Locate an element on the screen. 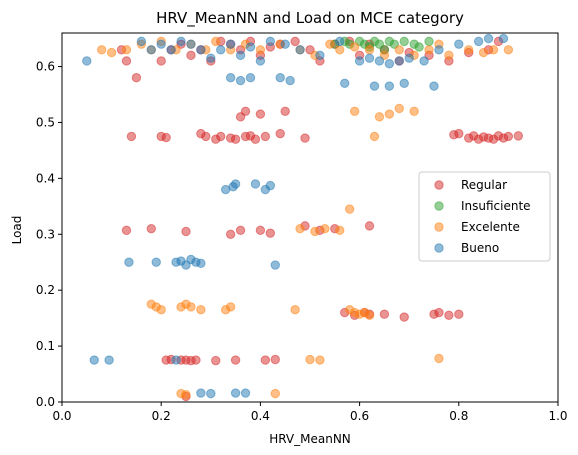  x-tick-label: 0.8 is located at coordinates (458, 416).